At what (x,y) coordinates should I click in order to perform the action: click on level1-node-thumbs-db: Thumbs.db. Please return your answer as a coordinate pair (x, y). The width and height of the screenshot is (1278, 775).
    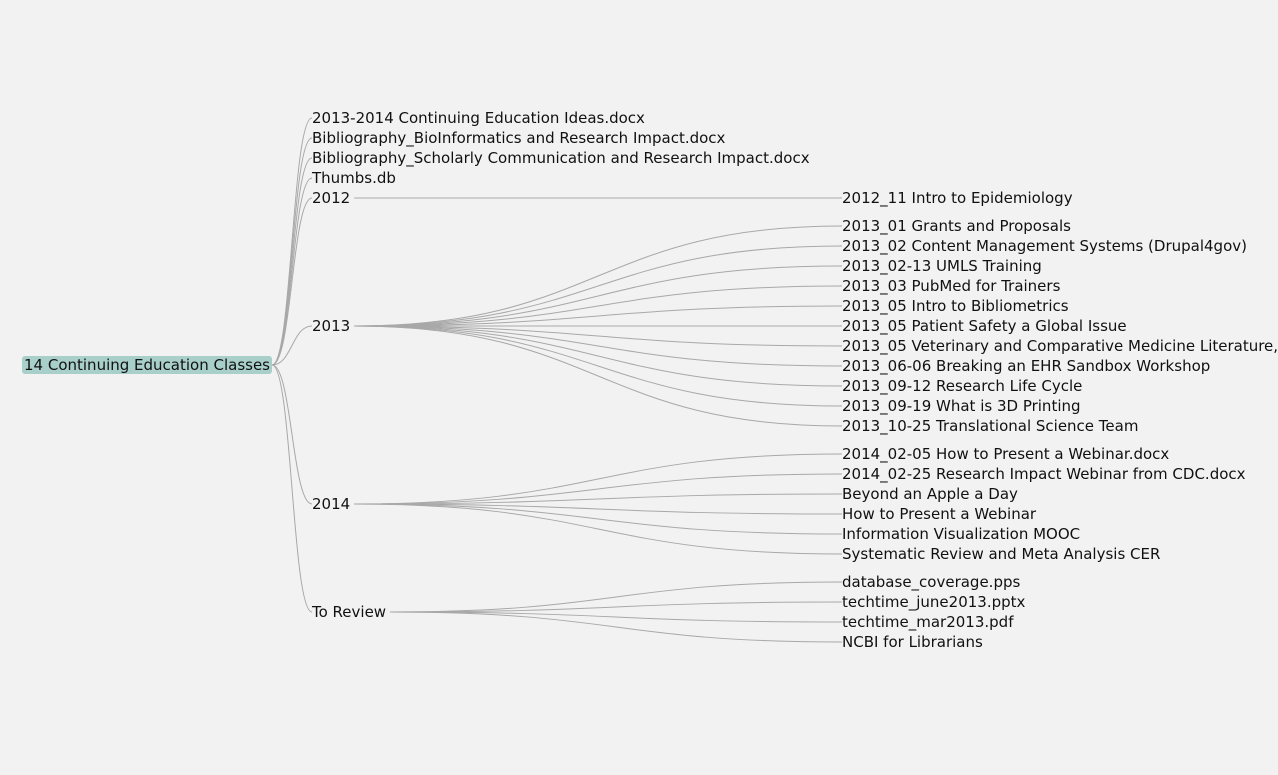
    Looking at the image, I should click on (354, 178).